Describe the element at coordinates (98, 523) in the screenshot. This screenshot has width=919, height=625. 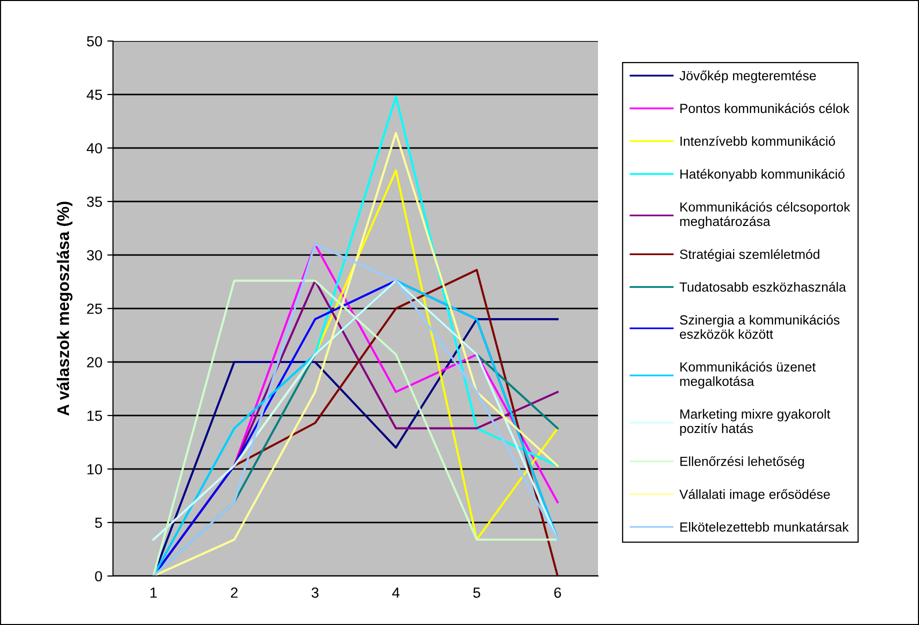
I see `y-tick-label: 5` at that location.